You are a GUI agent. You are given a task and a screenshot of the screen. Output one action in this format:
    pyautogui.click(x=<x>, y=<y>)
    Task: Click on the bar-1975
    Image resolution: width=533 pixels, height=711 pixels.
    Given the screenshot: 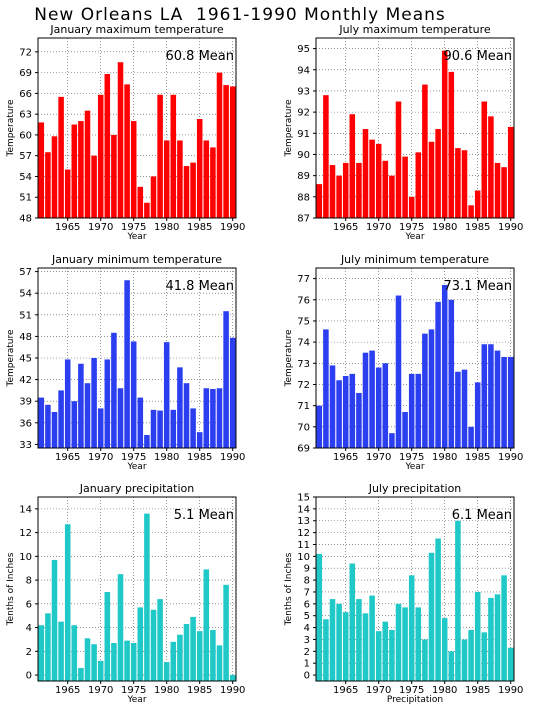 What is the action you would take?
    pyautogui.click(x=411, y=628)
    